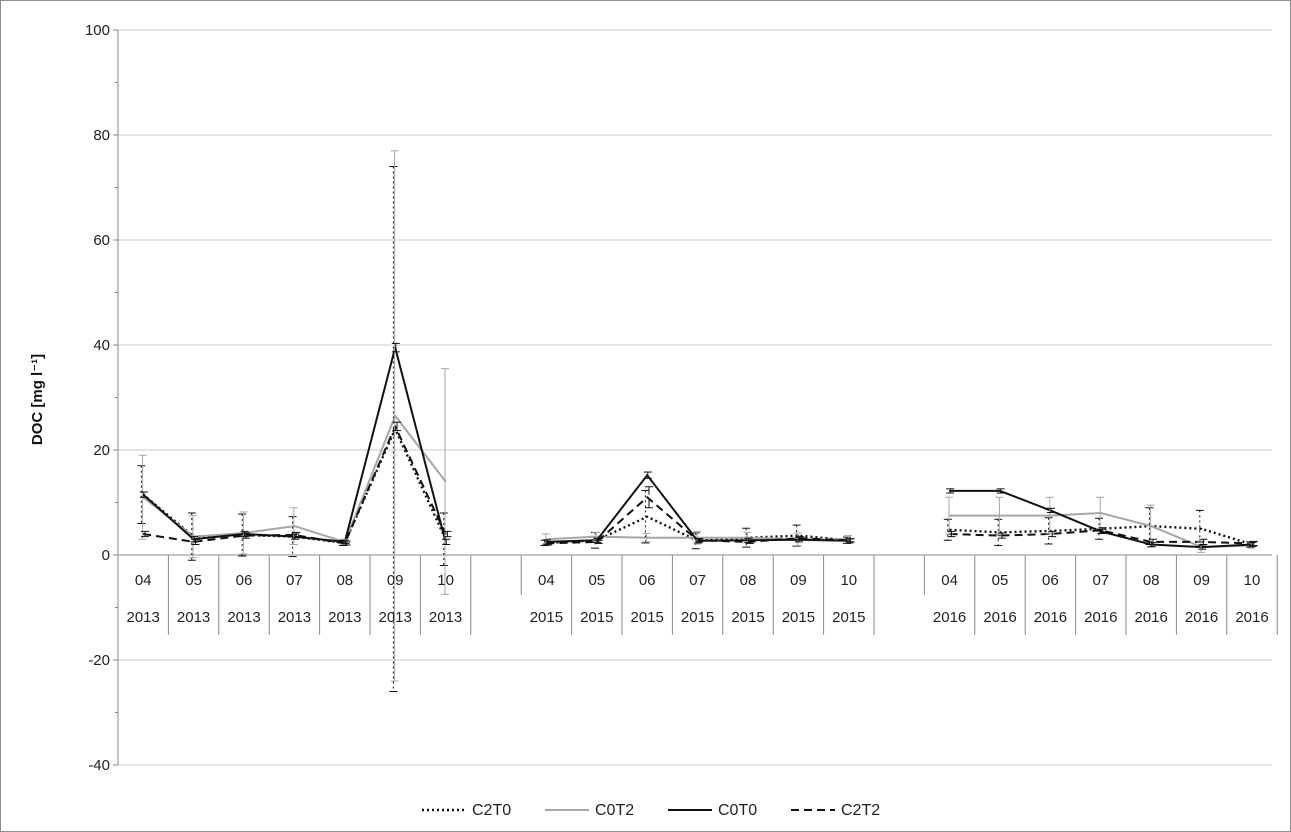  I want to click on y-tick-label: 100, so click(97, 30).